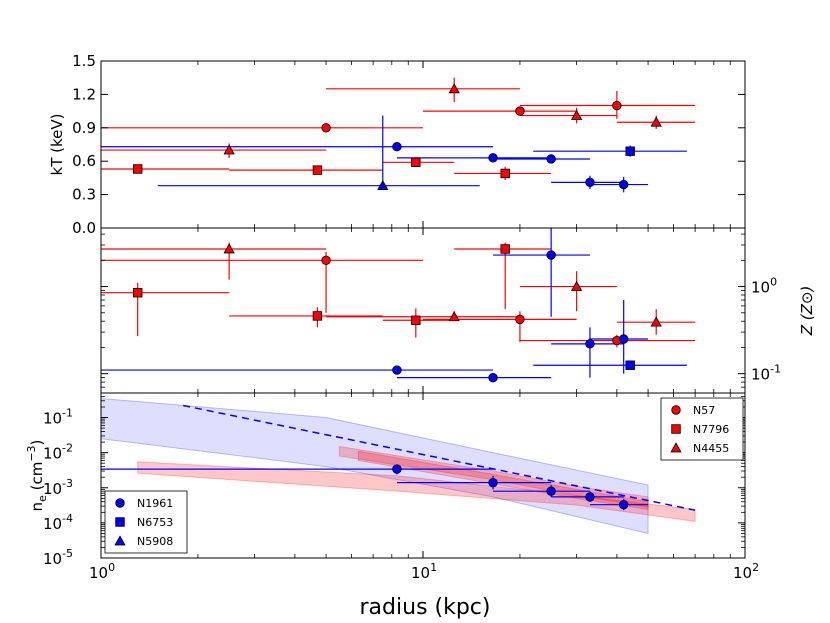 This screenshot has width=830, height=623. Describe the element at coordinates (120, 540) in the screenshot. I see `legend-marker-N5908` at that location.